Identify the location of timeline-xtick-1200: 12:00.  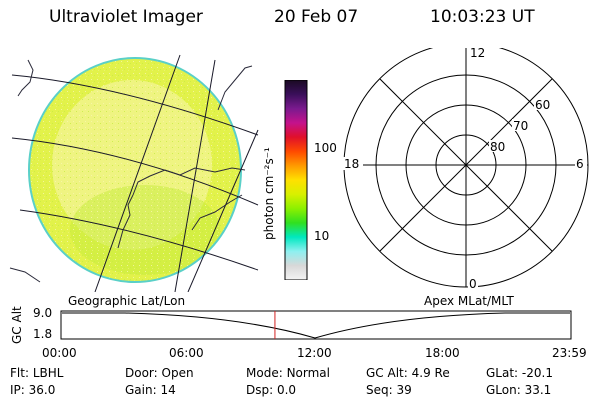
(314, 353).